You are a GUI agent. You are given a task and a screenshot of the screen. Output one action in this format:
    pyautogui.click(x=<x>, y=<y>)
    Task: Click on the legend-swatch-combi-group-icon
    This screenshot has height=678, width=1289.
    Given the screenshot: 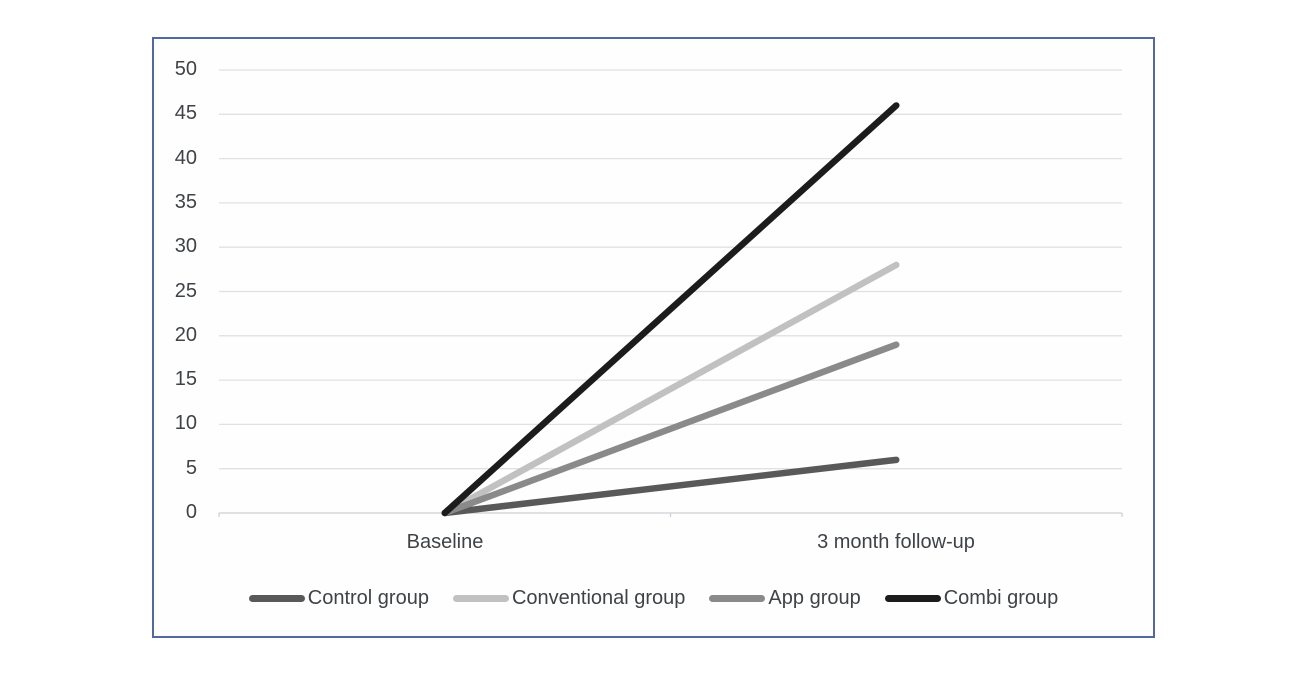 What is the action you would take?
    pyautogui.click(x=912, y=598)
    